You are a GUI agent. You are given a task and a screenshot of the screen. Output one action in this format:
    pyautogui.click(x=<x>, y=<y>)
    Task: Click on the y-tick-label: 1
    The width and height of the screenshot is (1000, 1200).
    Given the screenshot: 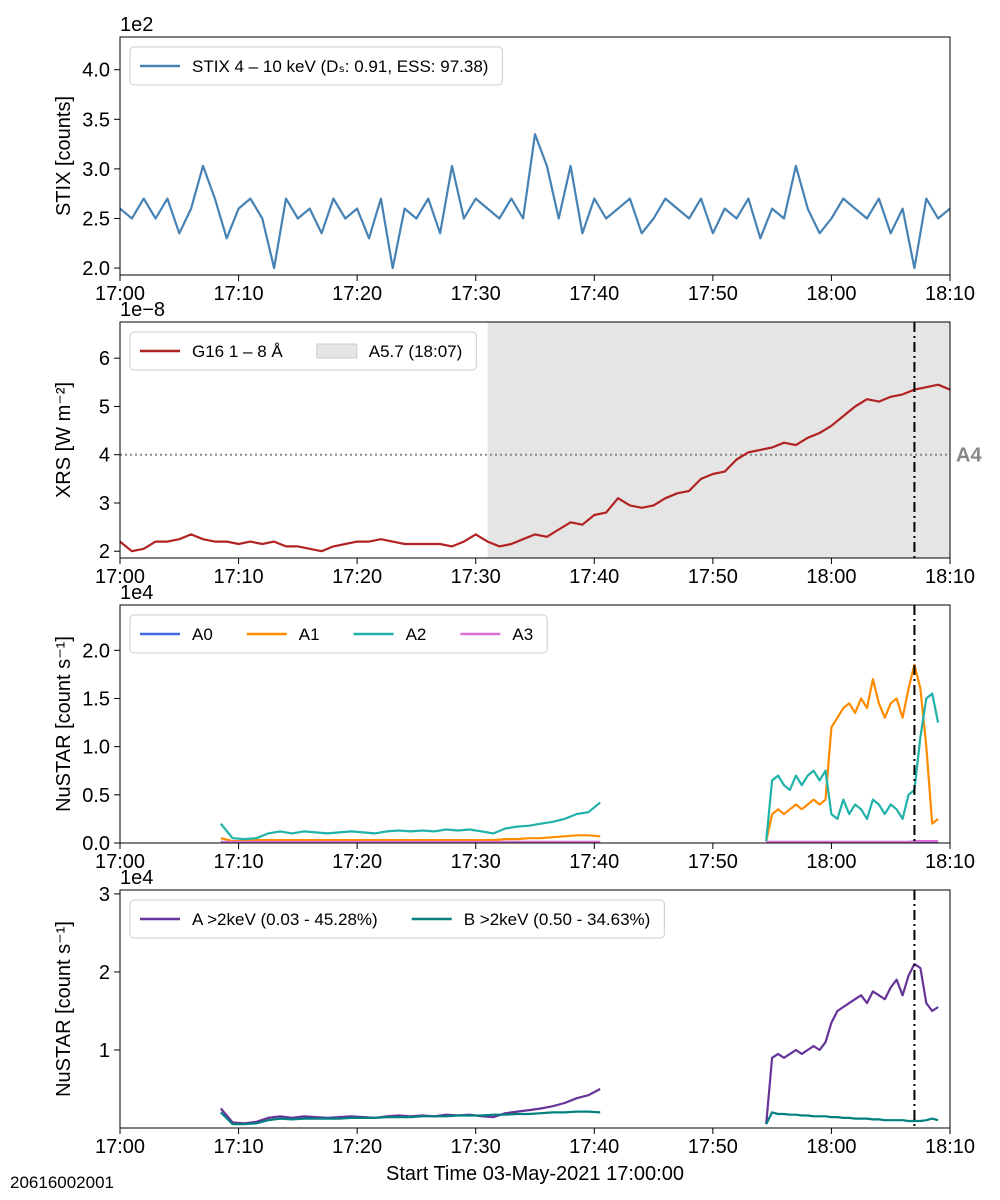 What is the action you would take?
    pyautogui.click(x=104, y=1051)
    